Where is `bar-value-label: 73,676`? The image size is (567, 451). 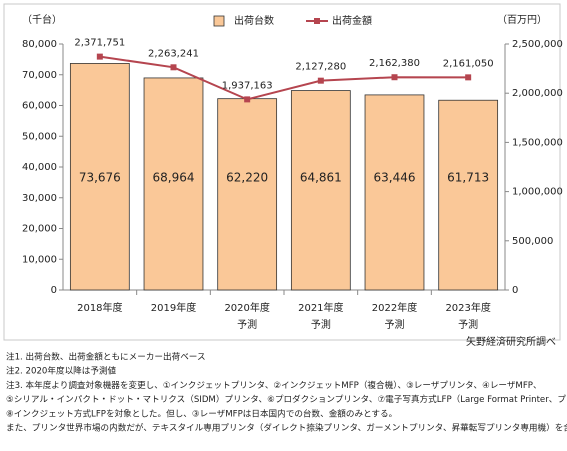
bar-value-label: 73,676 is located at coordinates (100, 178).